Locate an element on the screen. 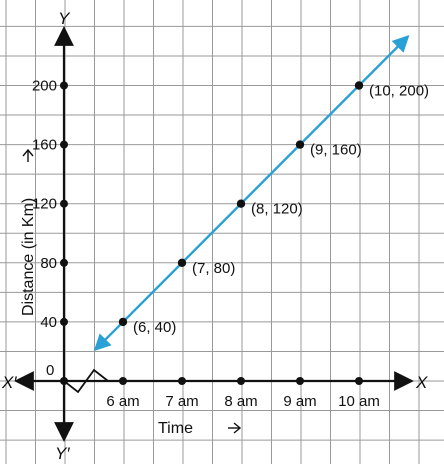 Image resolution: width=444 pixels, height=464 pixels. x-axis-title: Time is located at coordinates (200, 428).